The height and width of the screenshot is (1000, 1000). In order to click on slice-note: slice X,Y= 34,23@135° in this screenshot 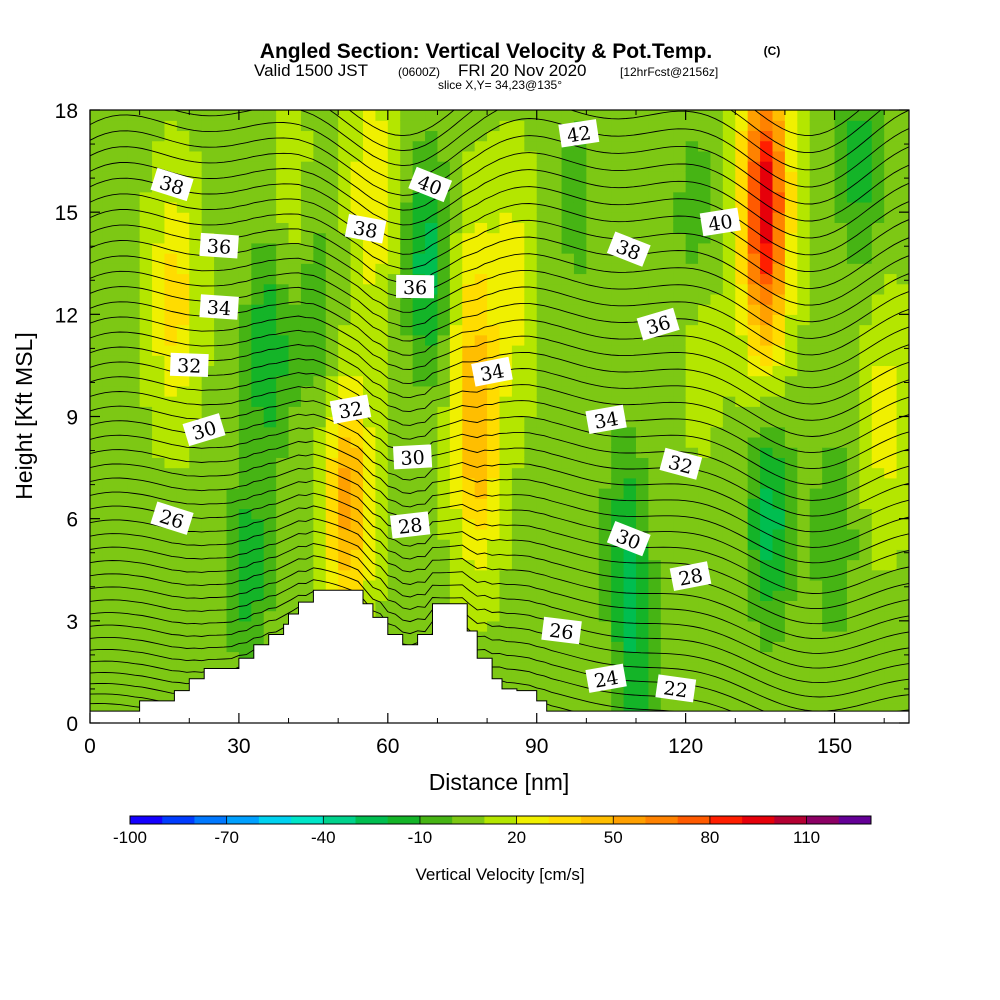, I will do `click(500, 85)`.